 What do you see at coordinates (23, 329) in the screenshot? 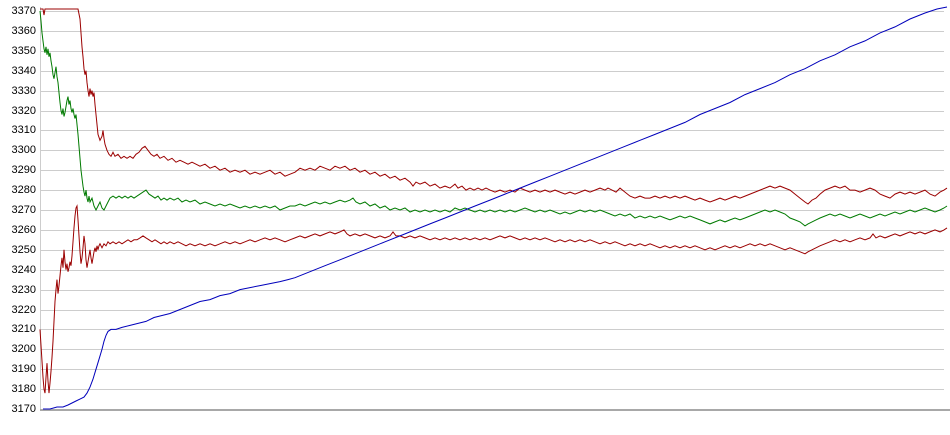
I see `y-axis-tick-label: 3210` at bounding box center [23, 329].